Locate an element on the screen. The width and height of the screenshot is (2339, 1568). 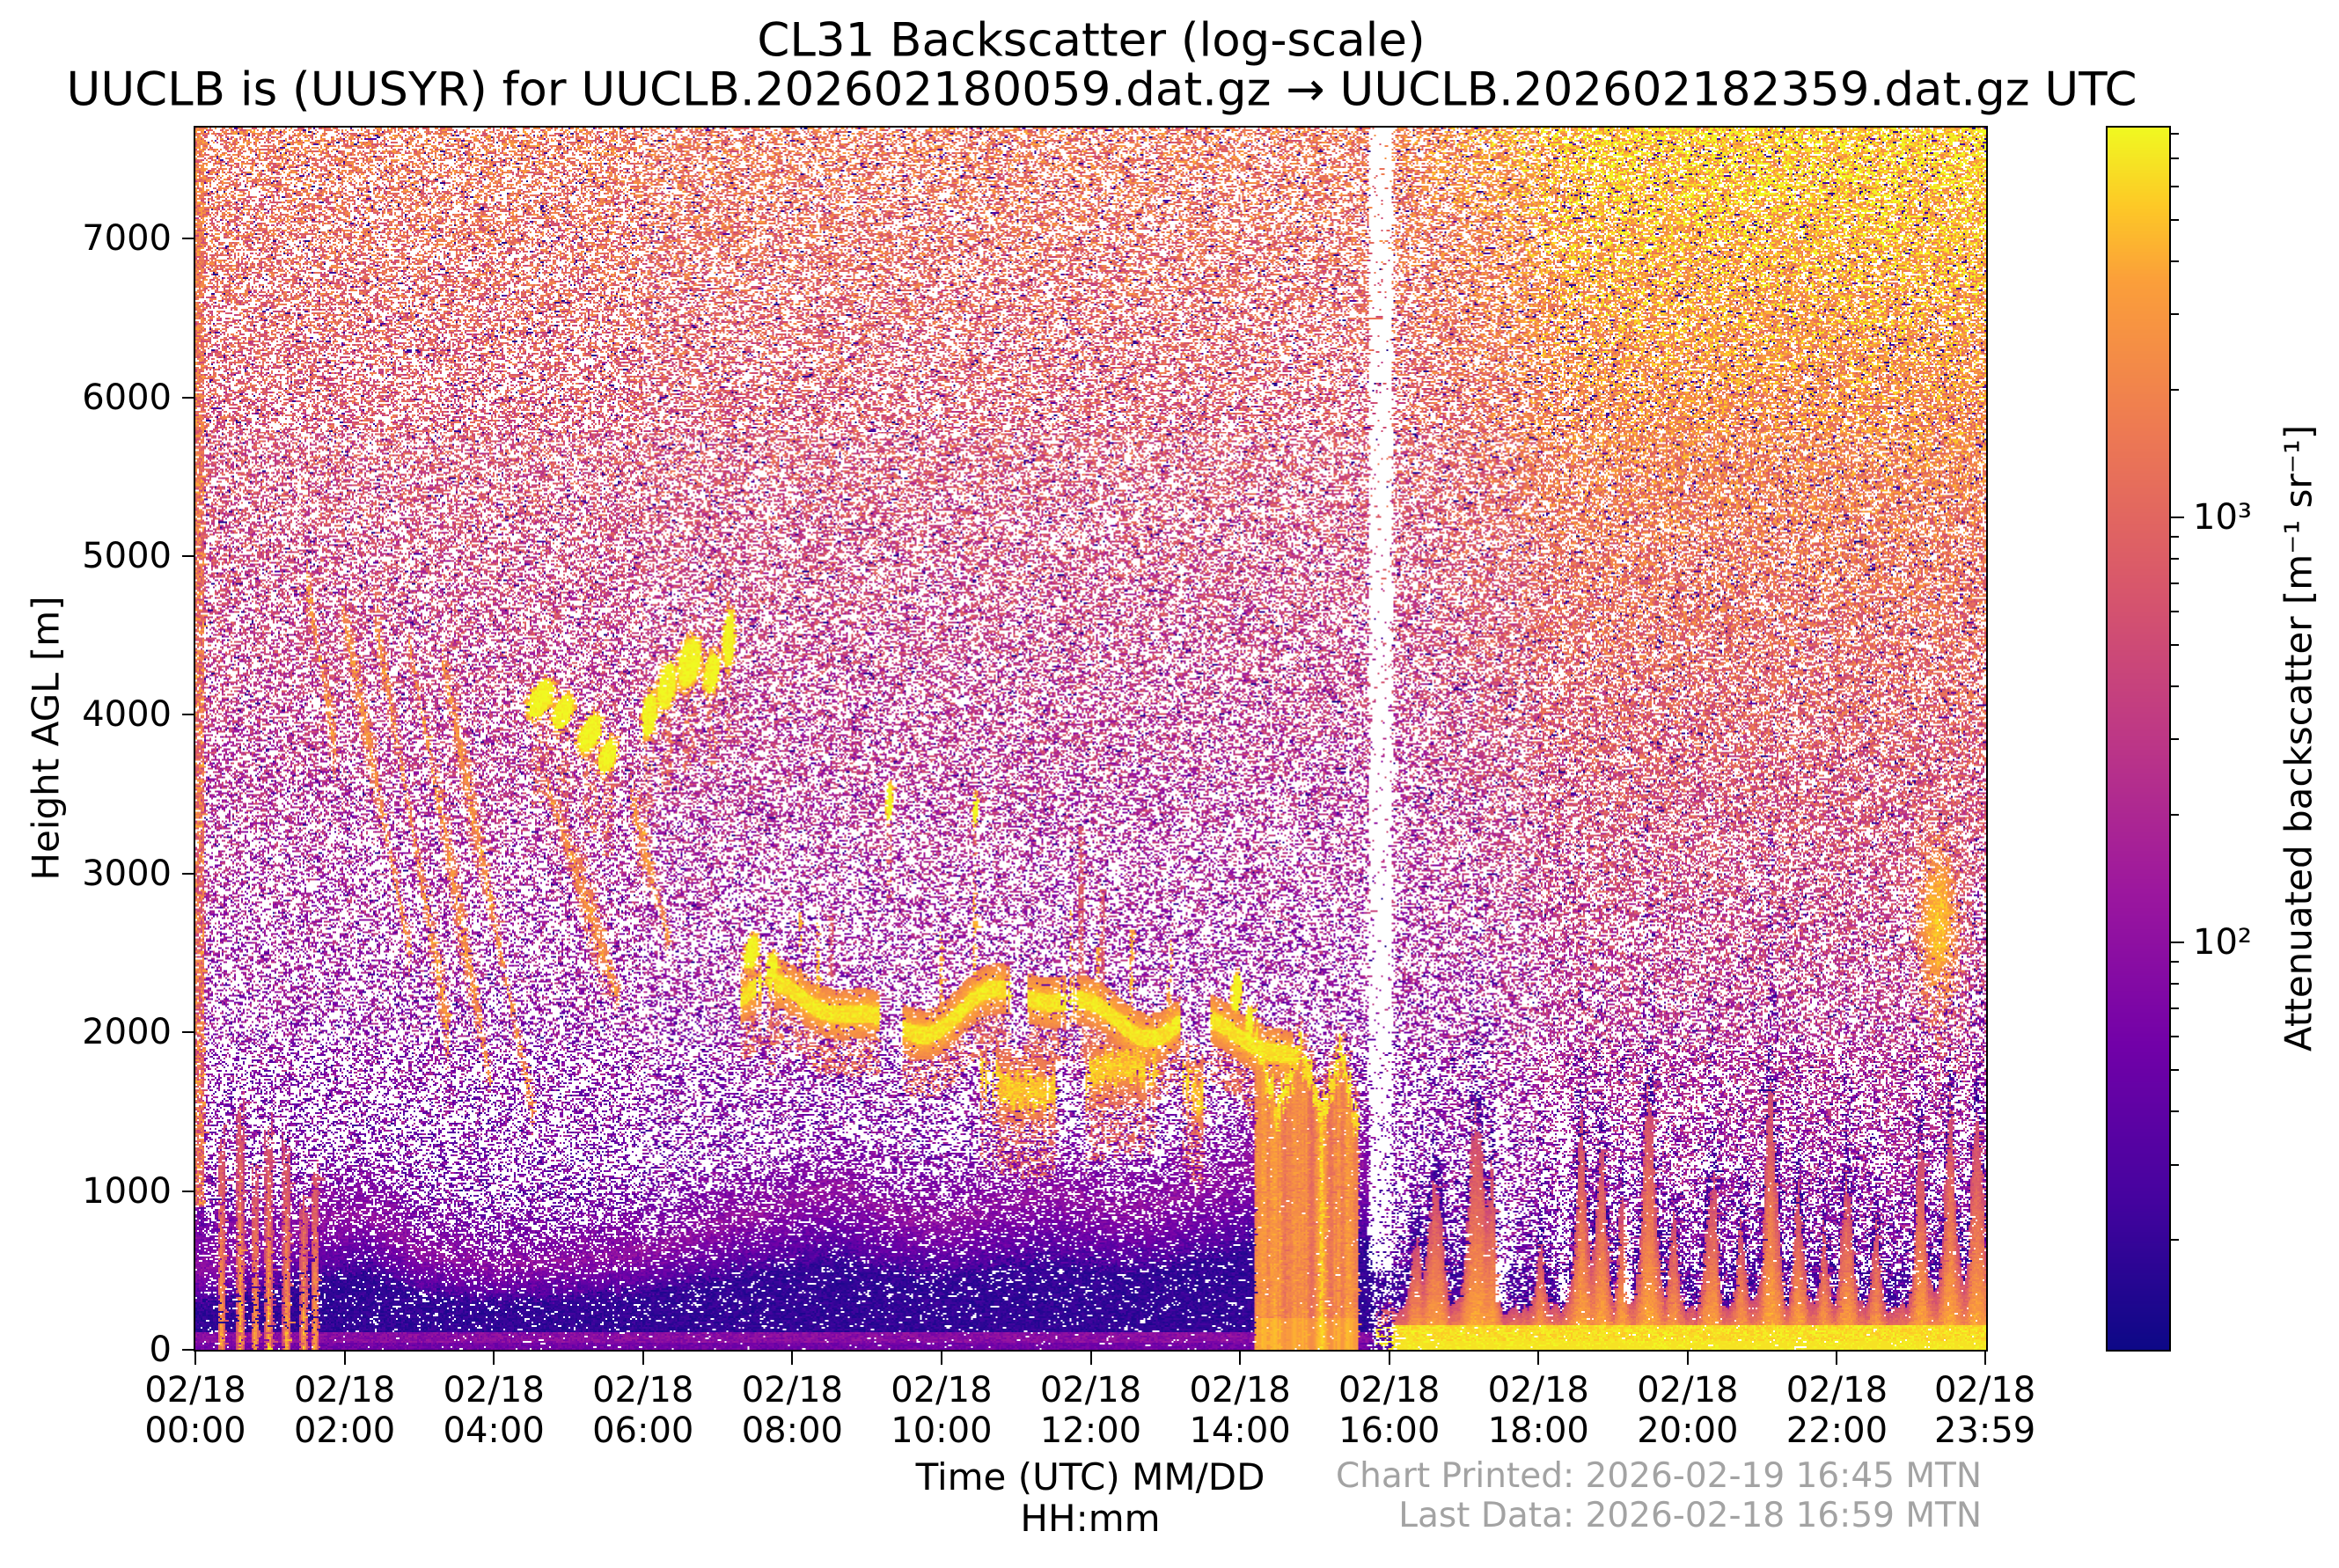
x-axis-label: Time (UTC) MM/DD HH:mm is located at coordinates (1090, 1498).